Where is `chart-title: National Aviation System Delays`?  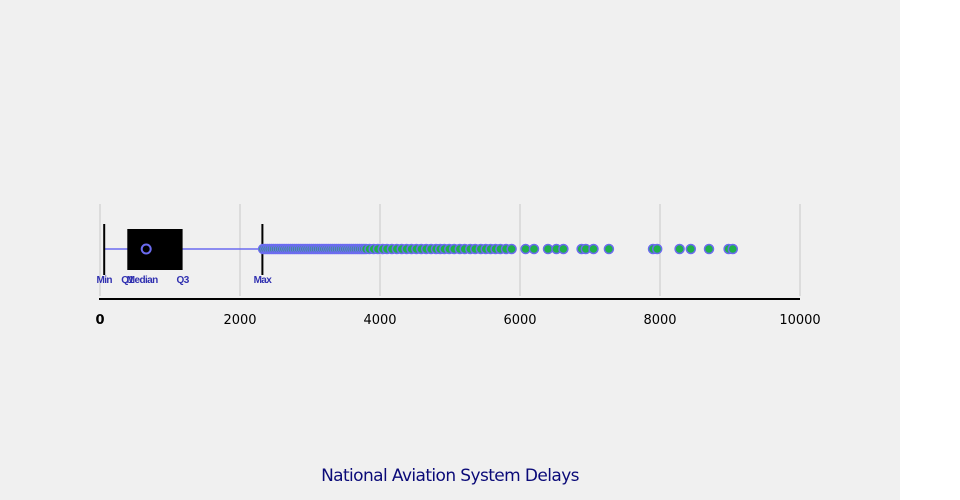 chart-title: National Aviation System Delays is located at coordinates (450, 476).